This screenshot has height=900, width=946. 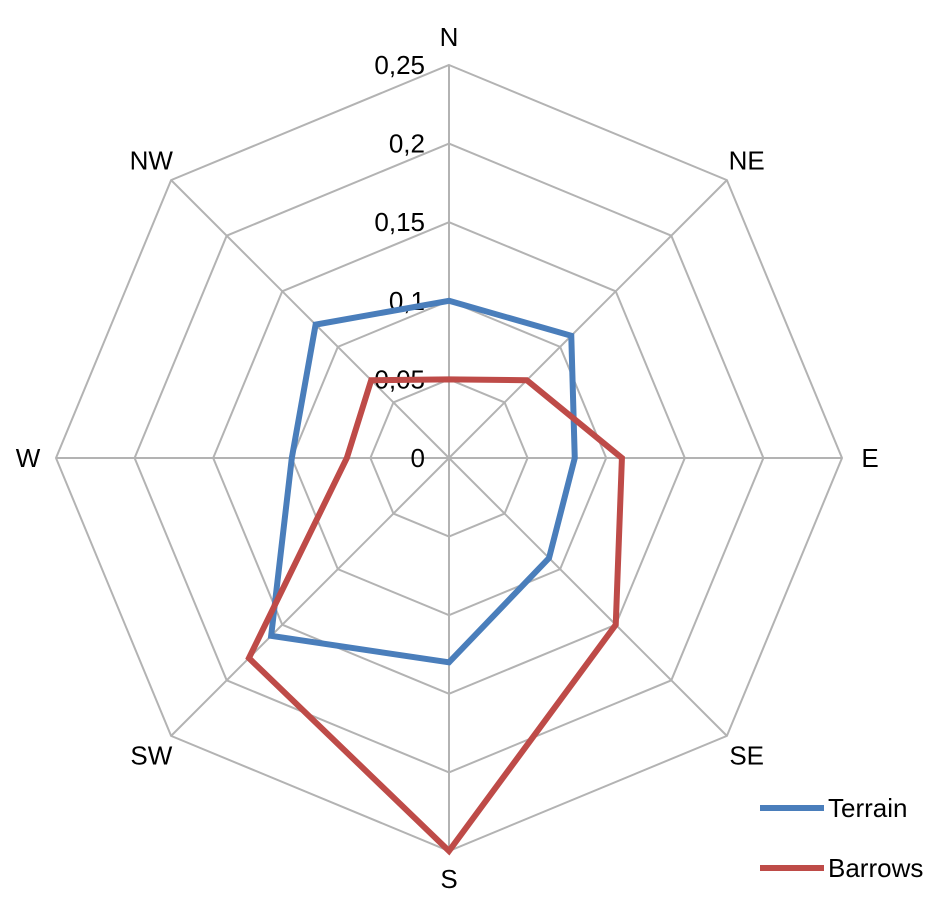 What do you see at coordinates (418, 458) in the screenshot?
I see `tick-label: 0` at bounding box center [418, 458].